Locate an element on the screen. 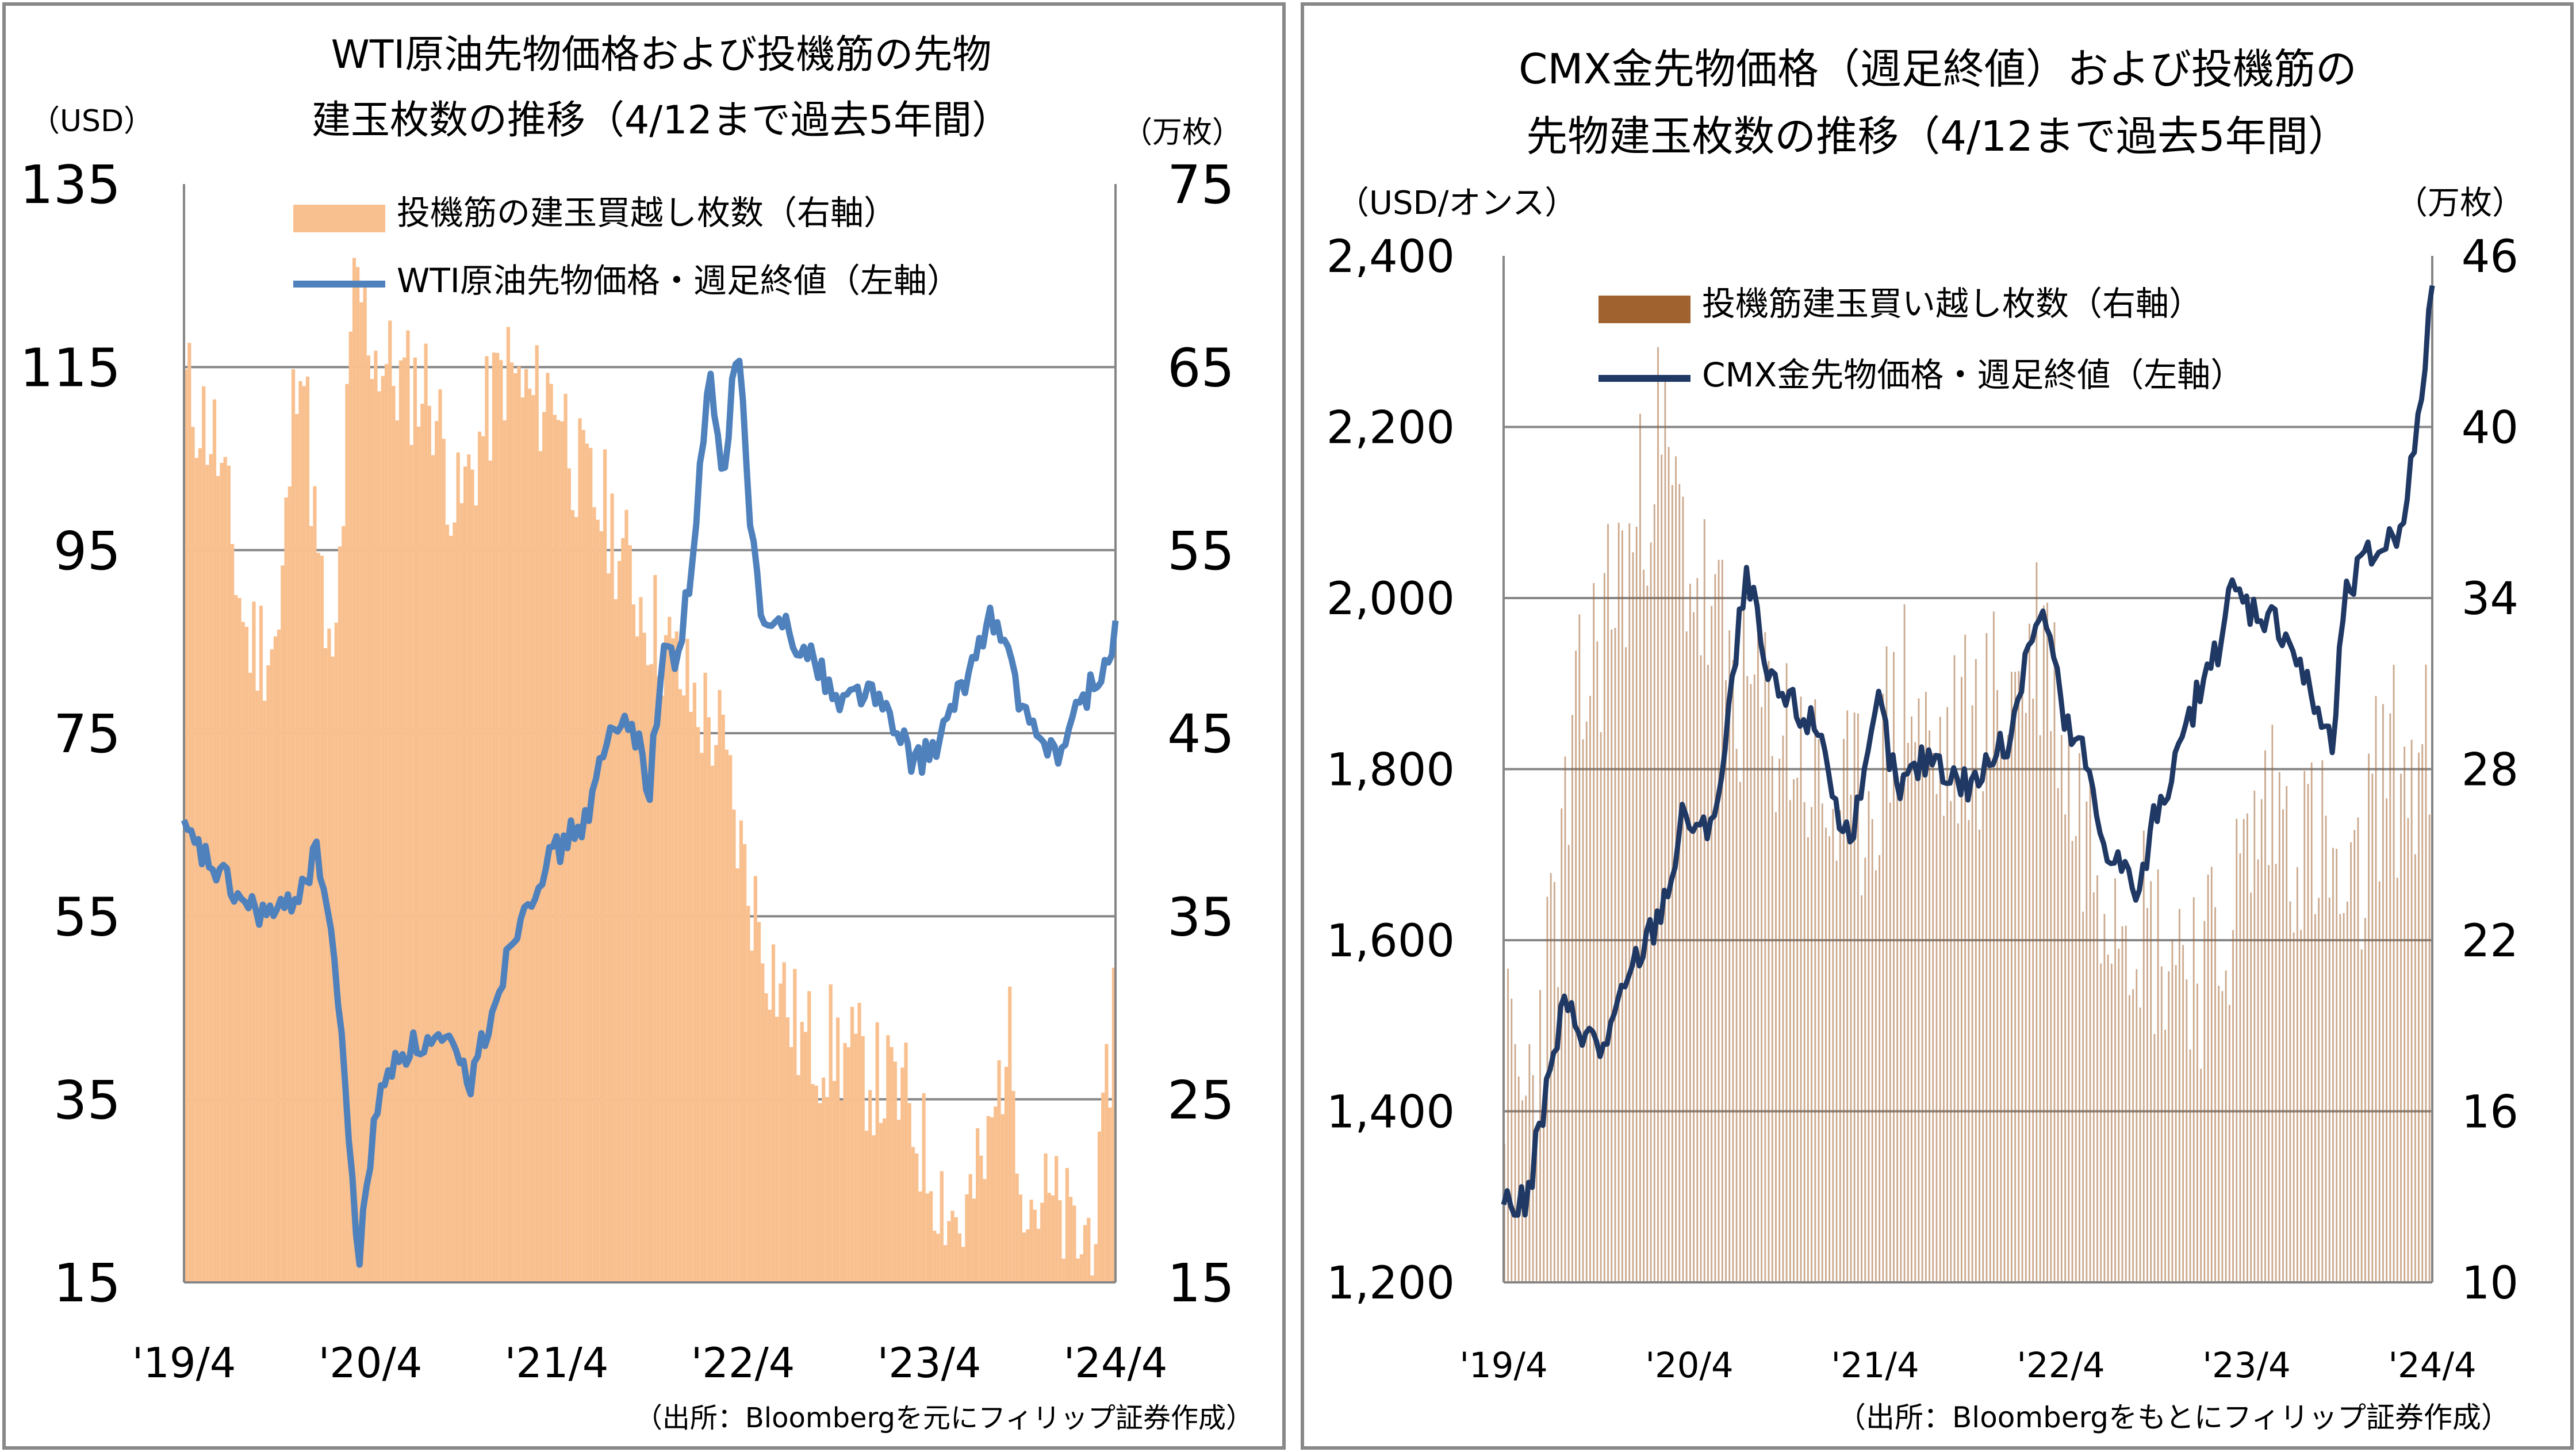  y-right-tick: 10 is located at coordinates (2490, 1283).